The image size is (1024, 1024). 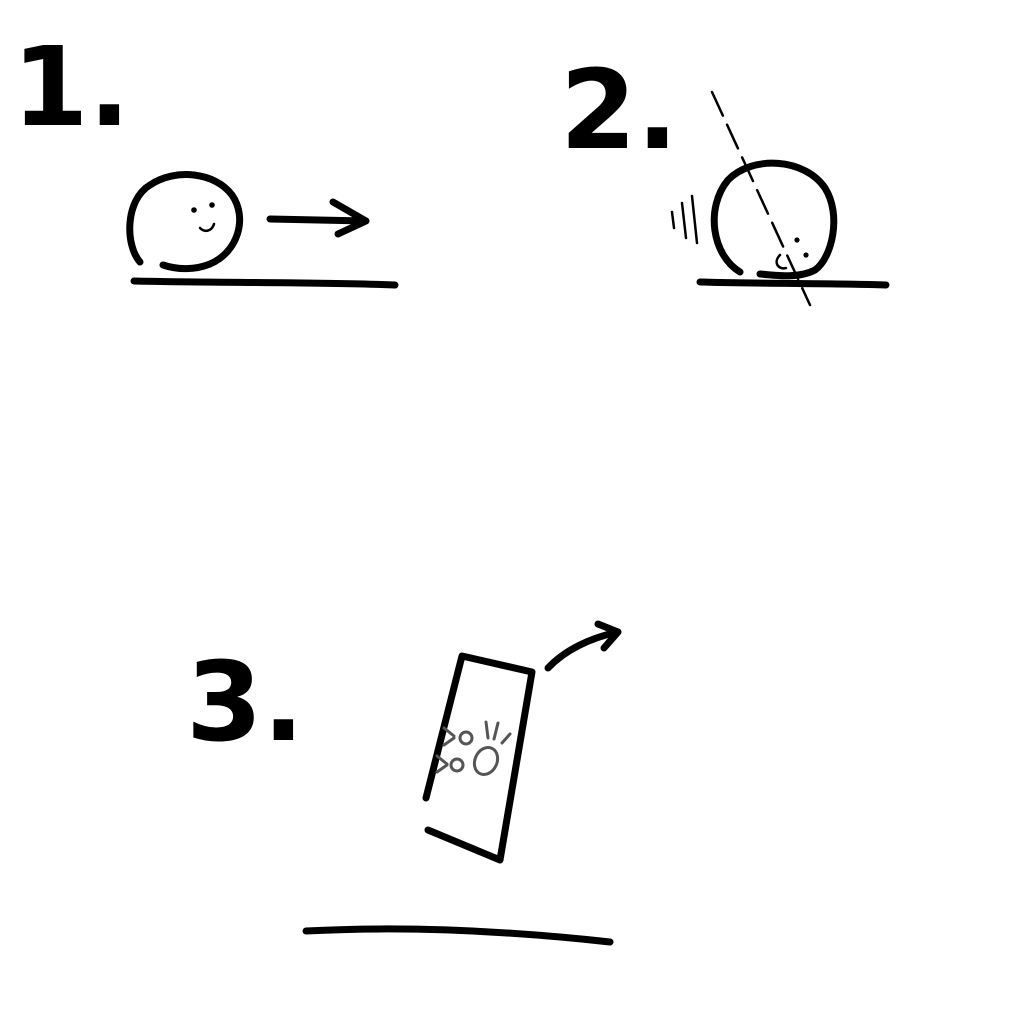 What do you see at coordinates (445, 750) in the screenshot?
I see `face-eye-marks` at bounding box center [445, 750].